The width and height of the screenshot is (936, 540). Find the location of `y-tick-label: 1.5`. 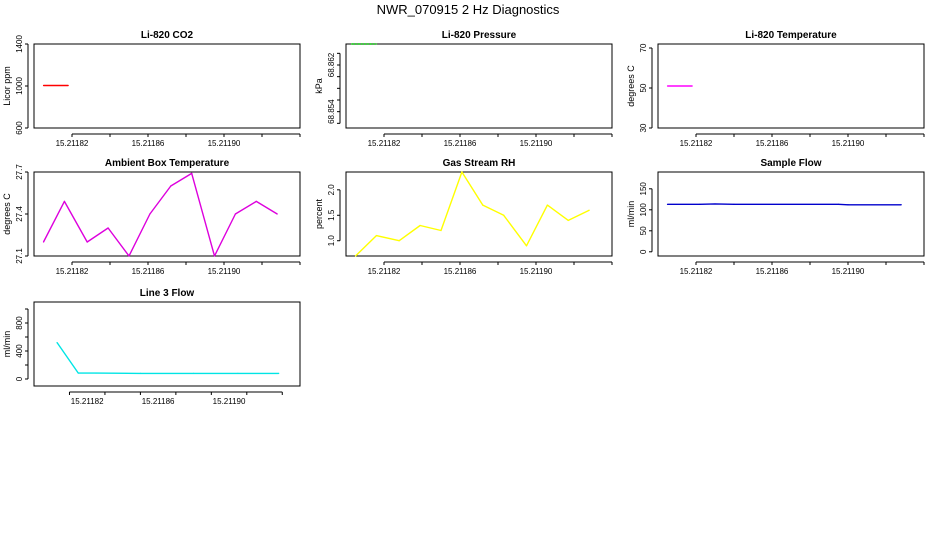

y-tick-label: 1.5 is located at coordinates (331, 215).